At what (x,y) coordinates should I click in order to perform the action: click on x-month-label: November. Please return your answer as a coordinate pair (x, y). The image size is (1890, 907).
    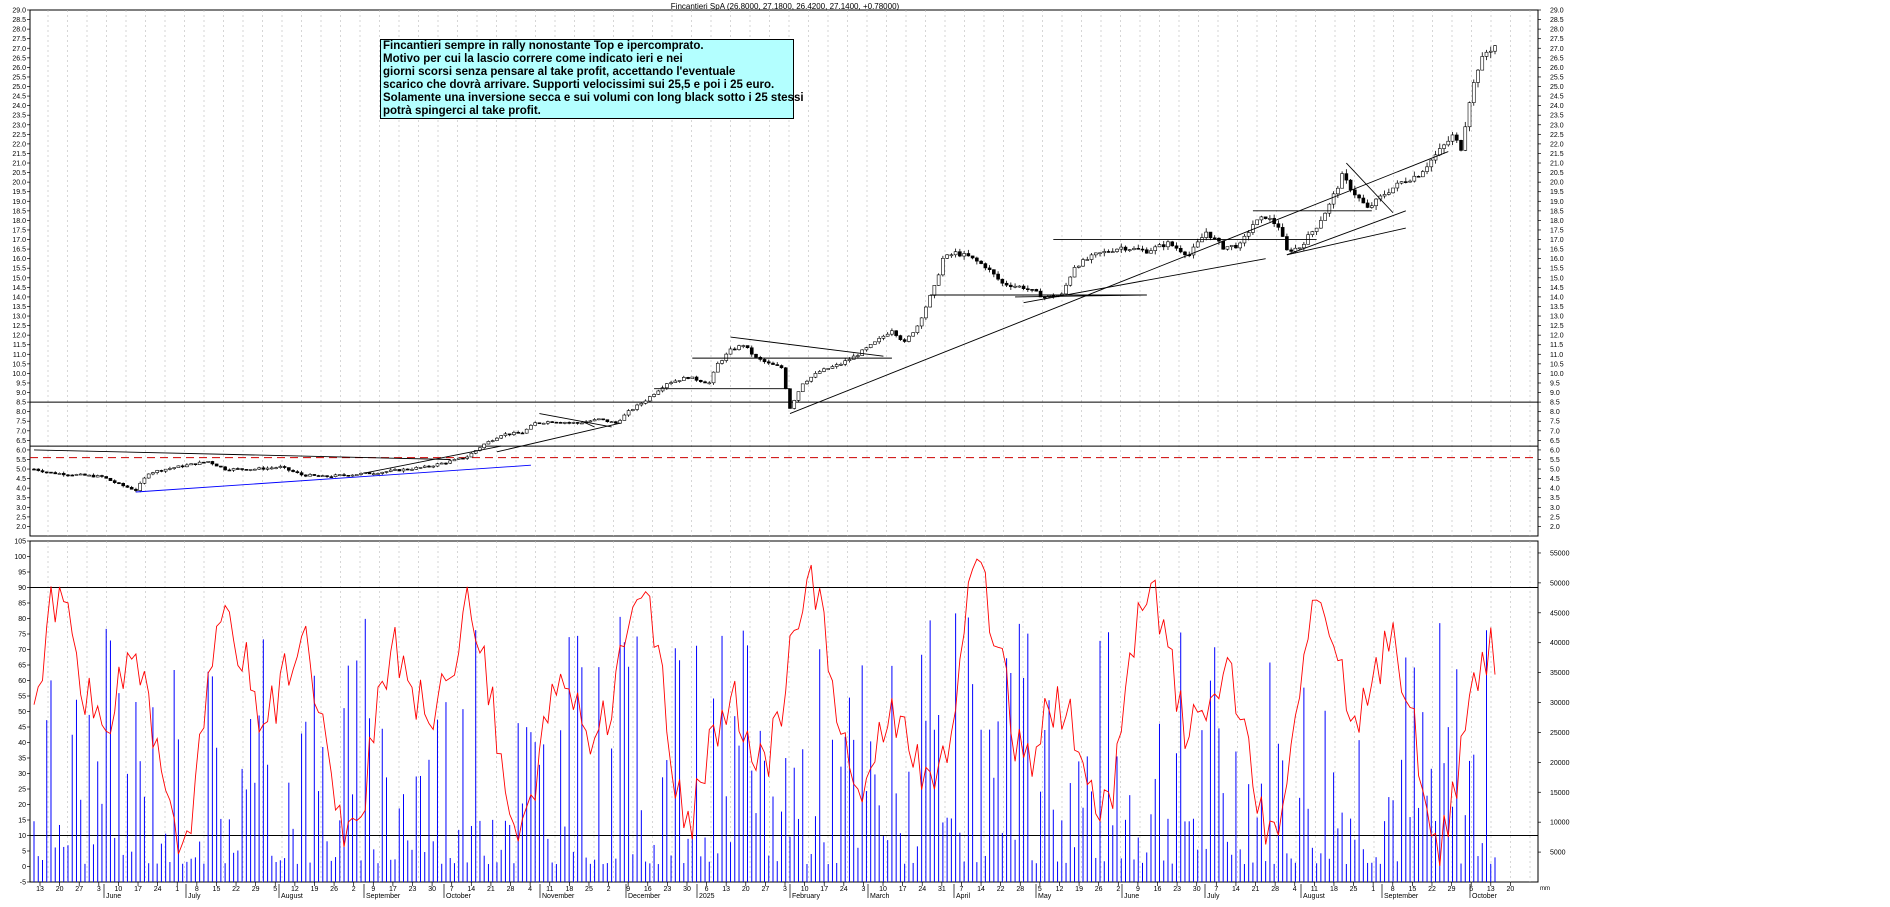
    Looking at the image, I should click on (558, 896).